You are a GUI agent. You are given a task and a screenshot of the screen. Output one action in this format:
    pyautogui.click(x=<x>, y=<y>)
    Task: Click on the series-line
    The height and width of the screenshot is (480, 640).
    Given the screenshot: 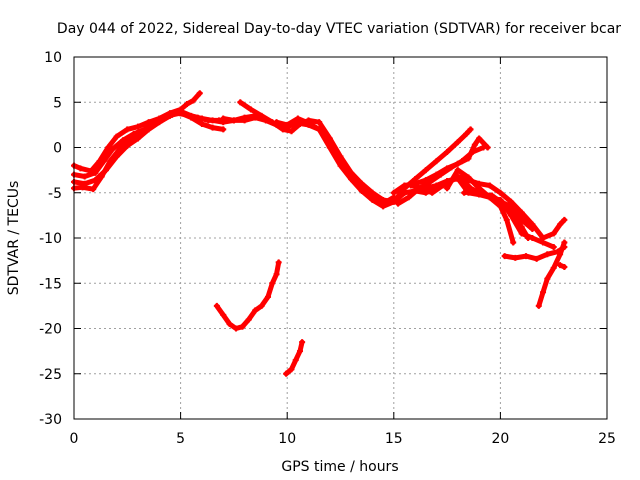 What is the action you would take?
    pyautogui.click(x=469, y=210)
    